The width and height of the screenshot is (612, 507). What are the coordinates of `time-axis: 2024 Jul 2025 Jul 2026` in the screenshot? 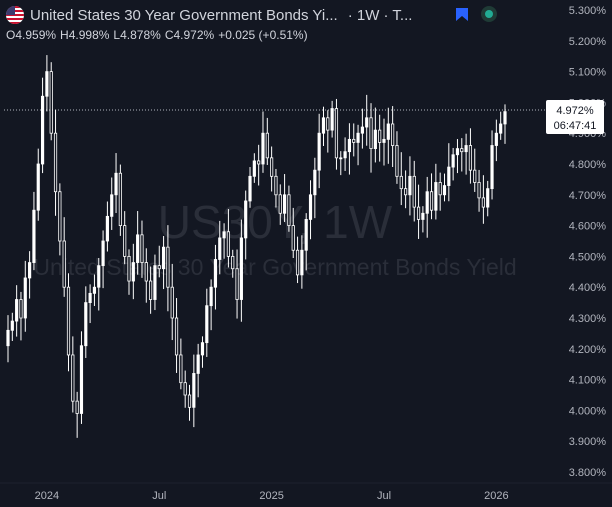 It's located at (306, 492).